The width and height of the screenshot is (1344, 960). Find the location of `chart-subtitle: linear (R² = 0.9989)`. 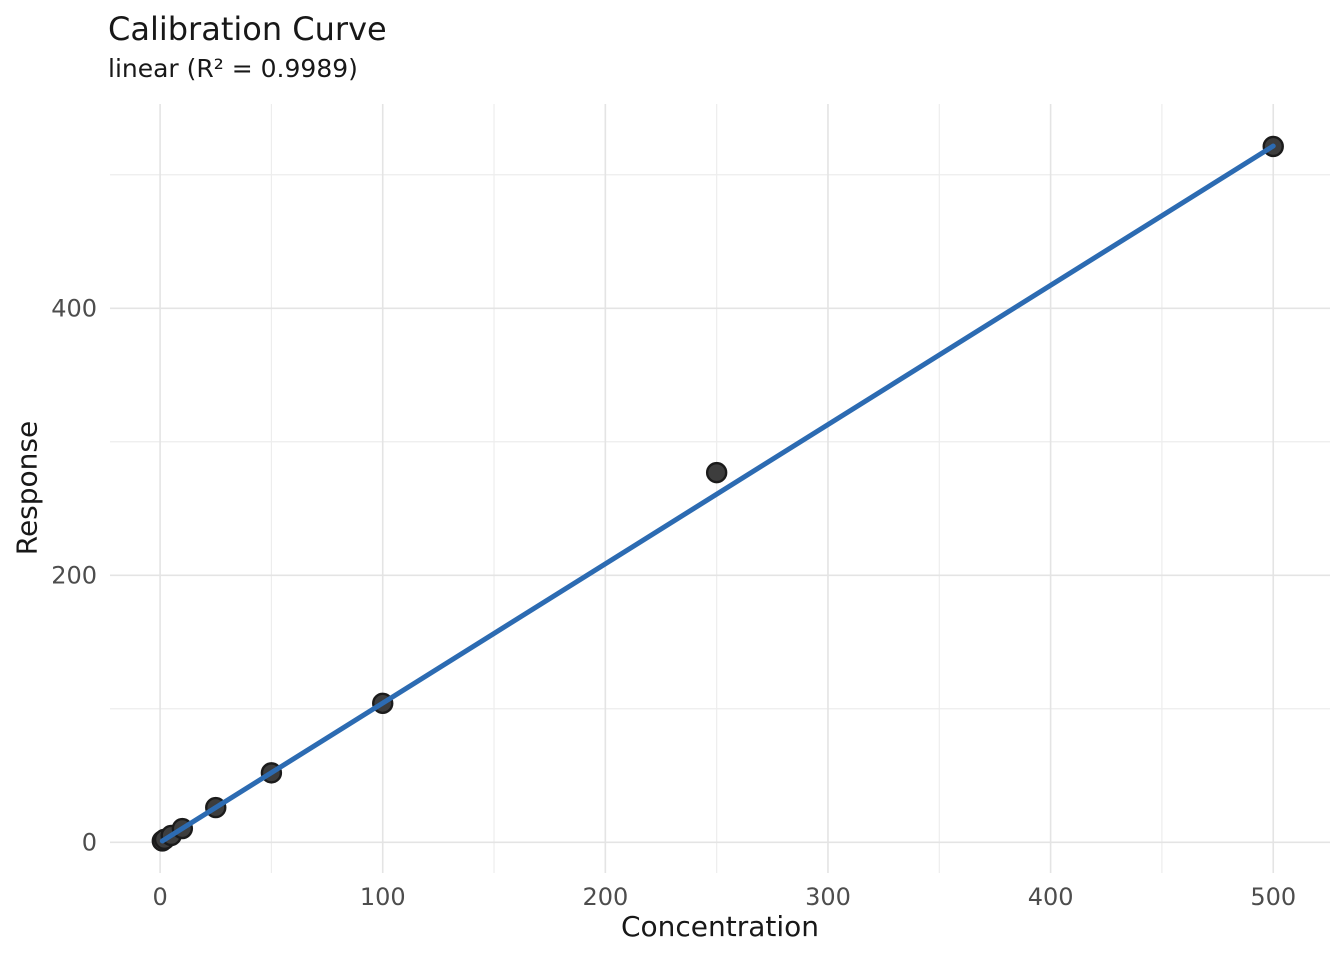

chart-subtitle: linear (R² = 0.9989) is located at coordinates (233, 68).